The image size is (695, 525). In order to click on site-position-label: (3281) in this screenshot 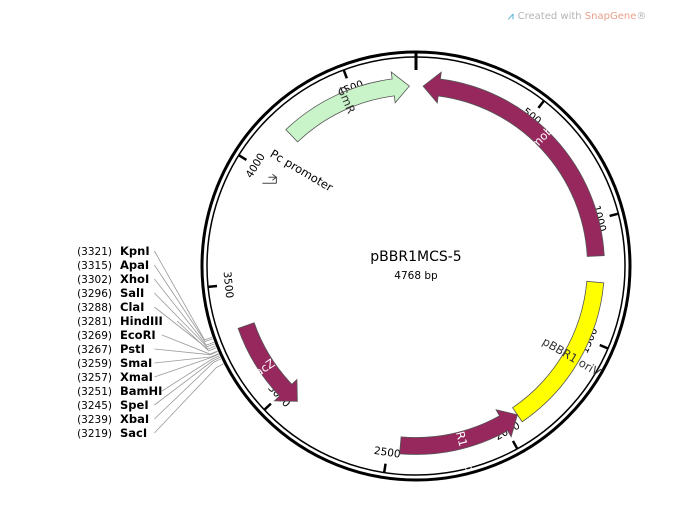, I will do `click(94, 322)`.